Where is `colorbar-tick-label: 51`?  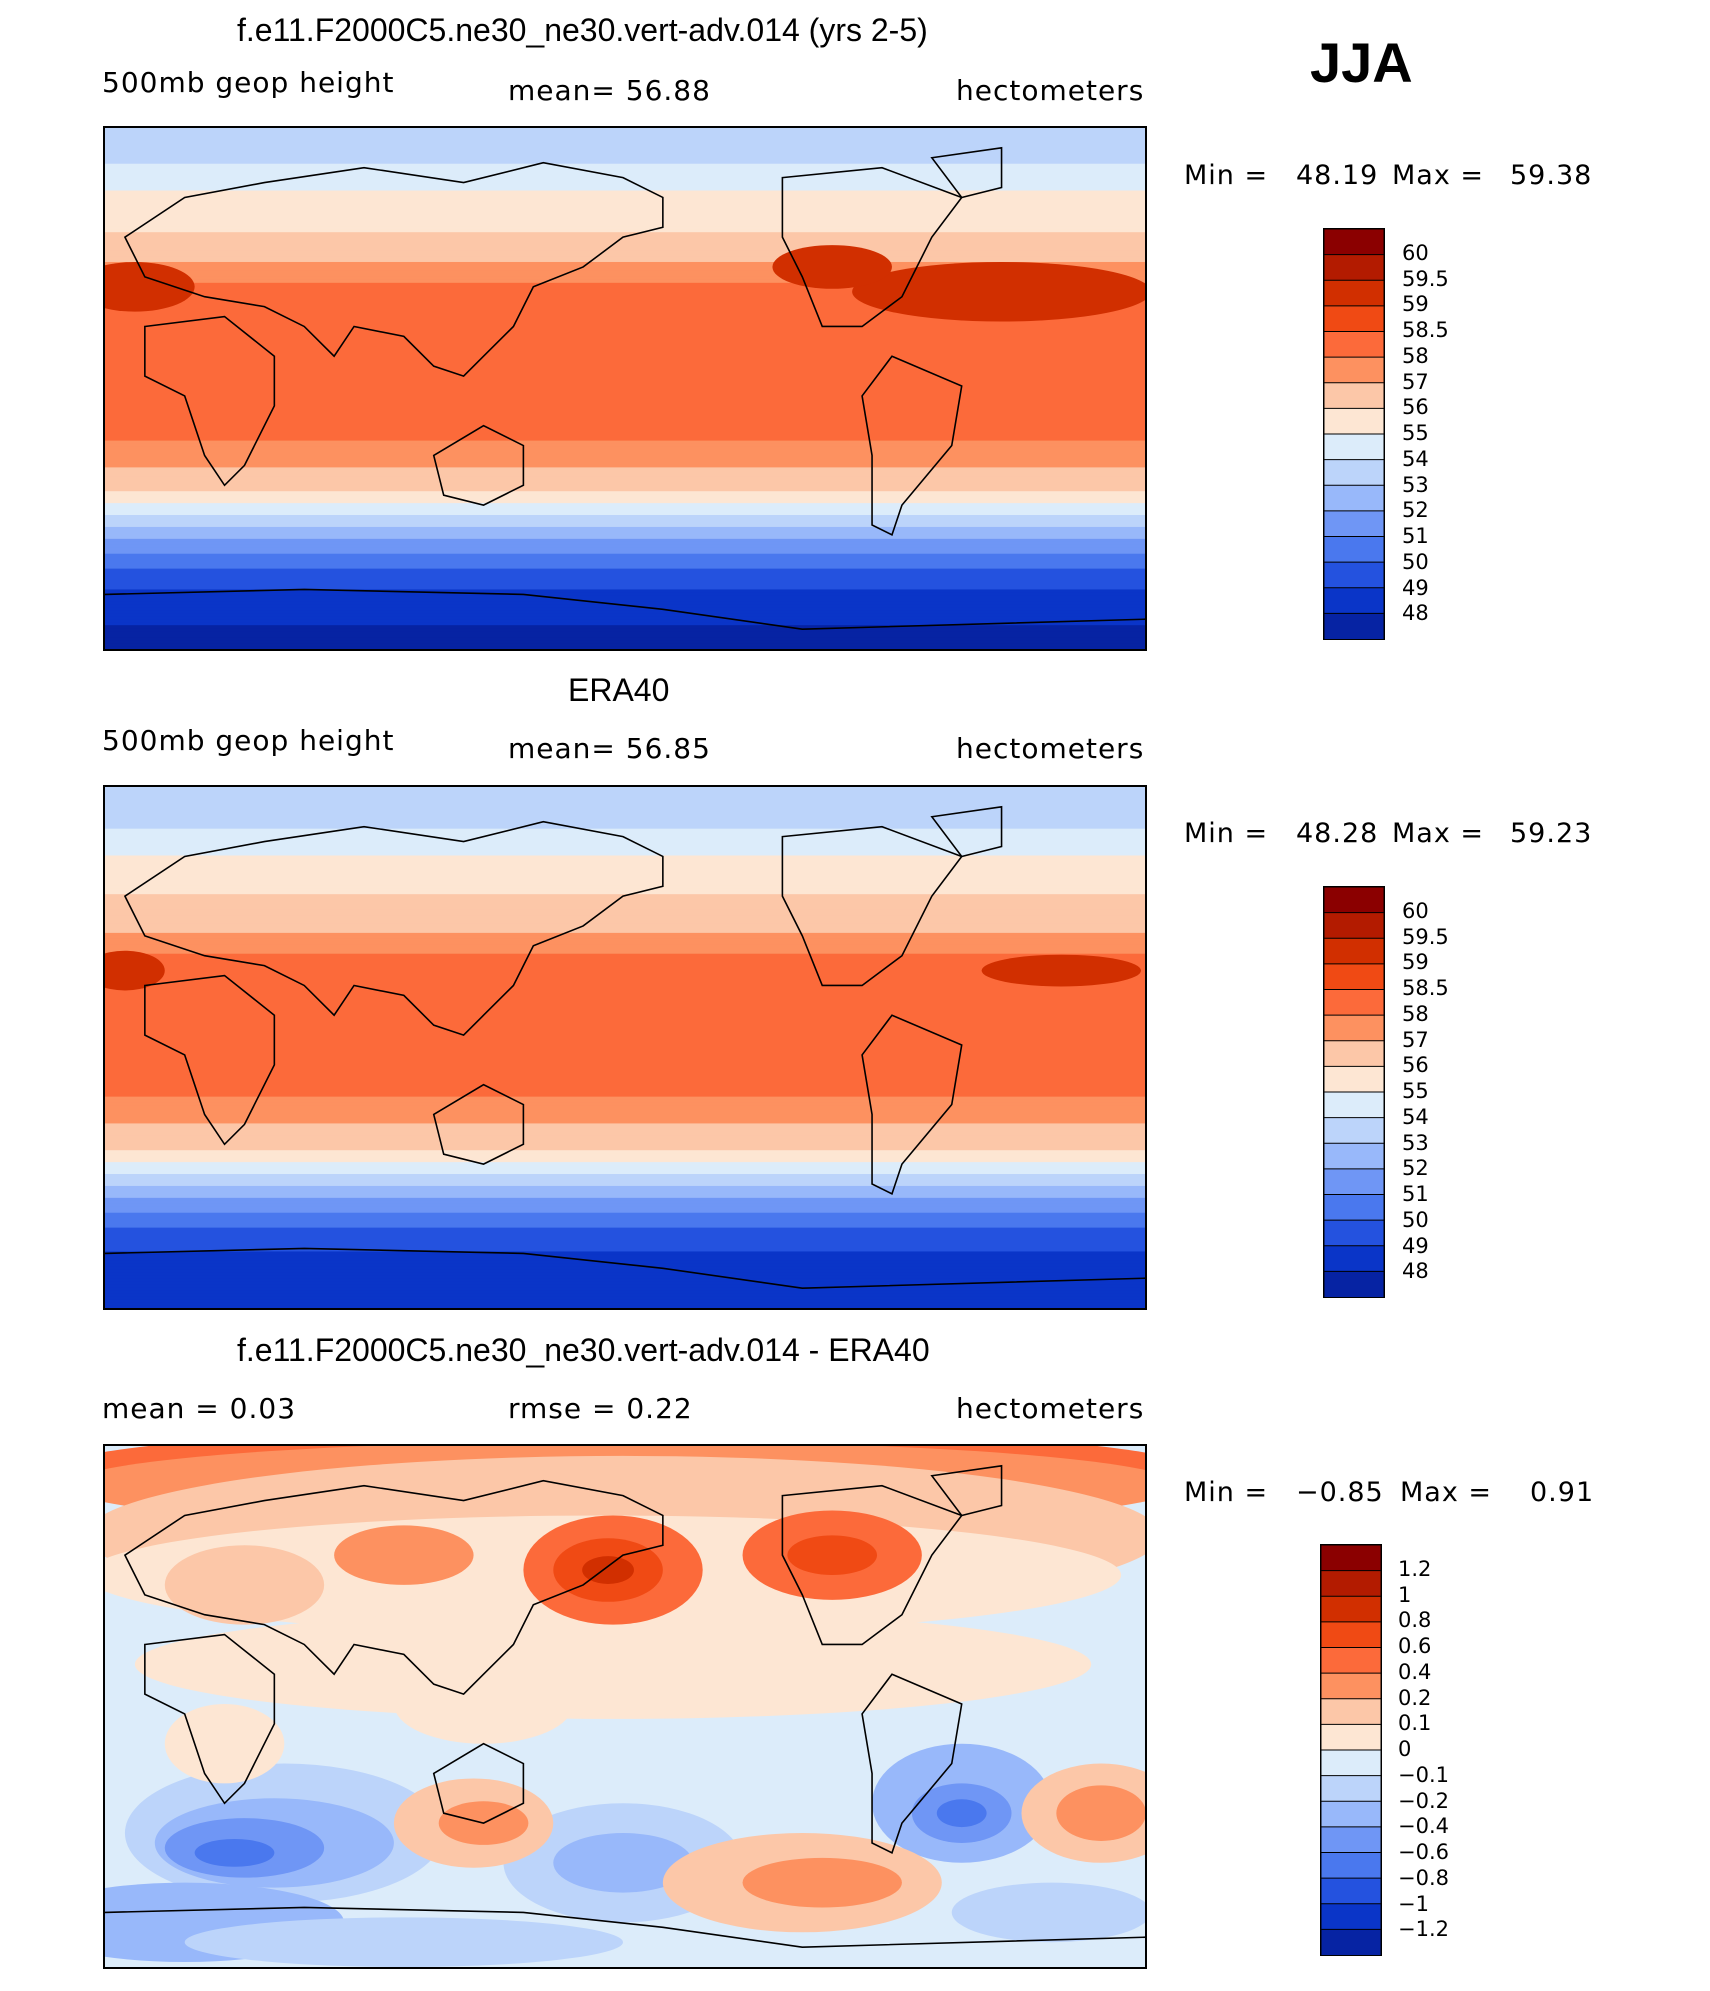 colorbar-tick-label: 51 is located at coordinates (1415, 536).